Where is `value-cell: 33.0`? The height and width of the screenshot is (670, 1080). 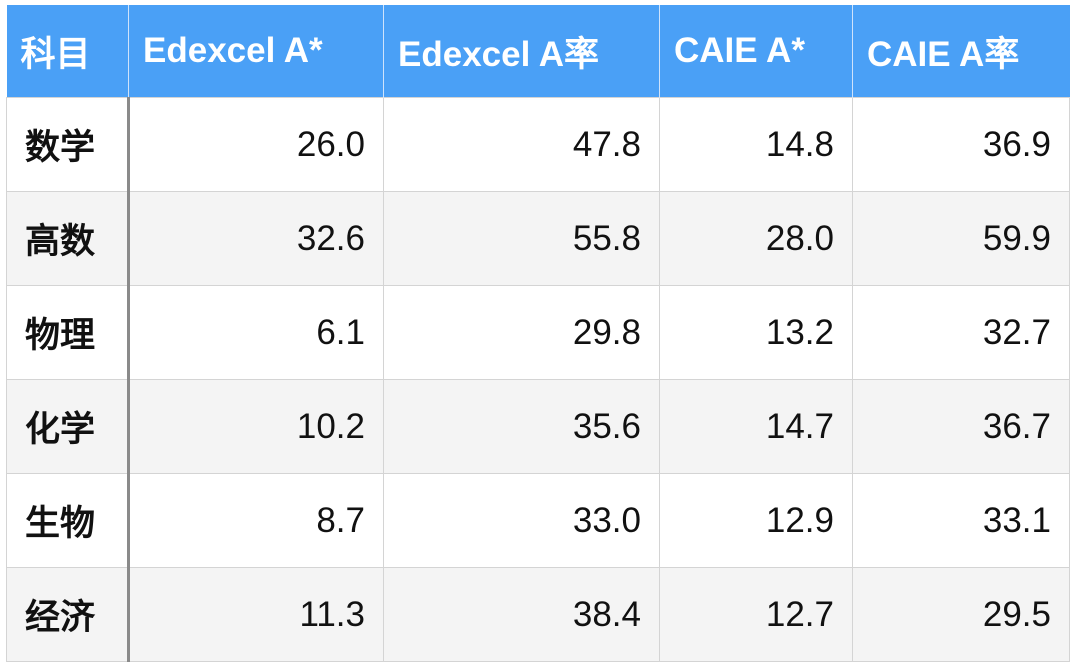 value-cell: 33.0 is located at coordinates (521, 520).